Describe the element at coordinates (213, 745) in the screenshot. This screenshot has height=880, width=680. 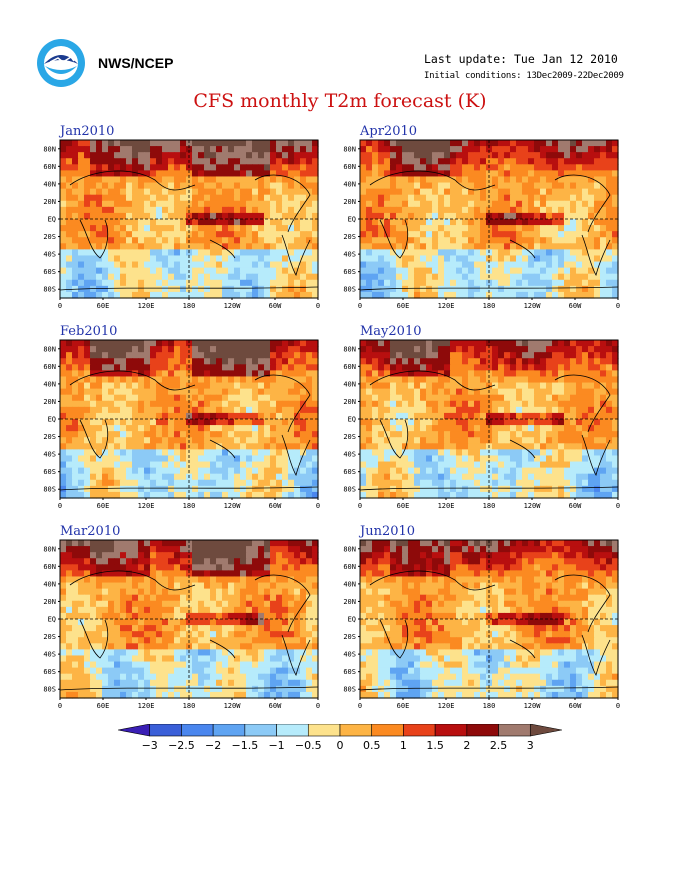
I see `colorbar-label: −2` at that location.